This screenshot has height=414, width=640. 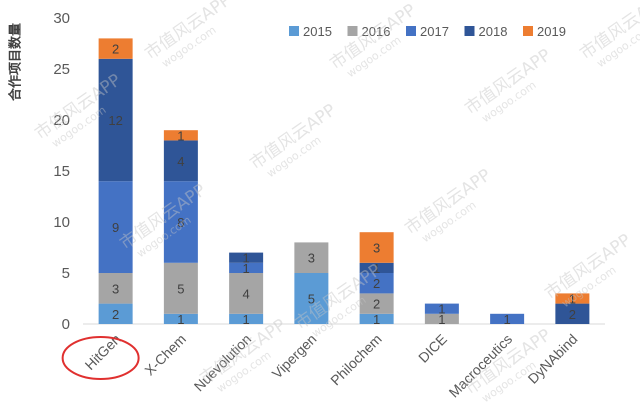 I want to click on bar-segment-nuevolution-2015, so click(x=246, y=318).